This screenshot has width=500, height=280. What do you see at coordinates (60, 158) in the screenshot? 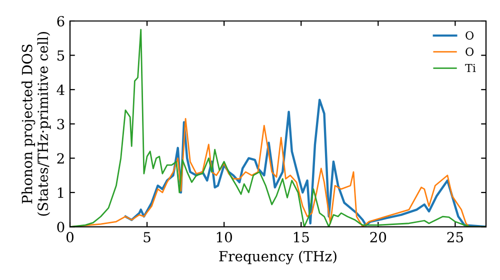
I see `y-tick-label: 2` at bounding box center [60, 158].